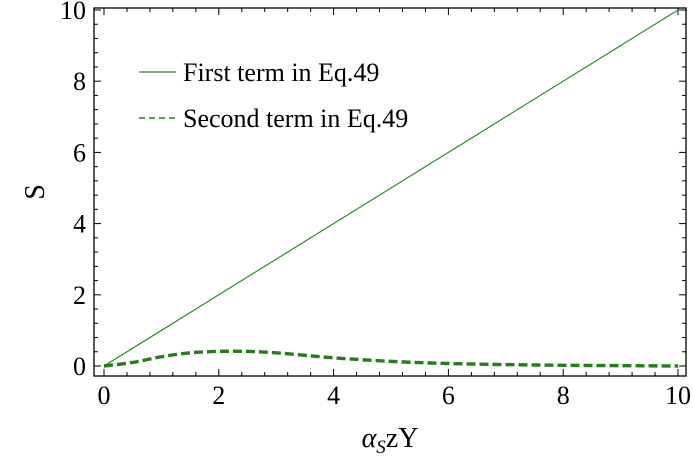 The image size is (693, 459). What do you see at coordinates (381, 447) in the screenshot?
I see `x-axis-title-subscript: S` at bounding box center [381, 447].